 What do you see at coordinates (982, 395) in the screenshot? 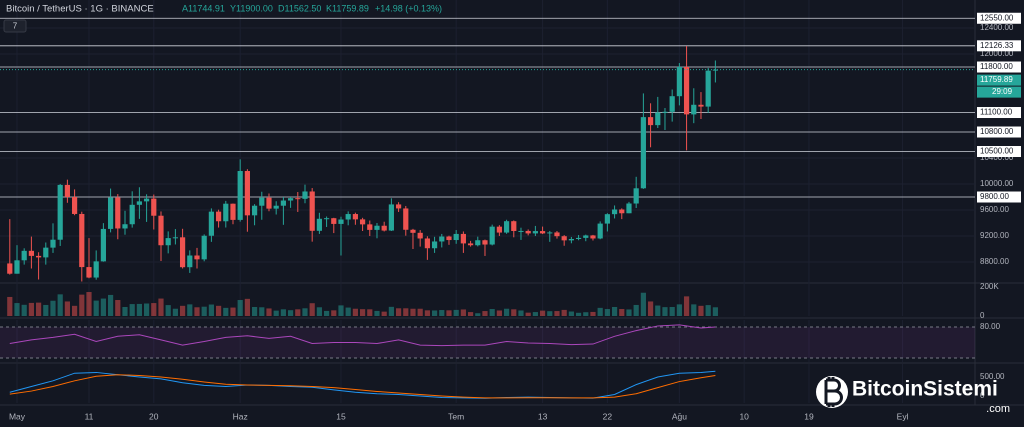
I see `y-tick-label: 0` at bounding box center [982, 395].